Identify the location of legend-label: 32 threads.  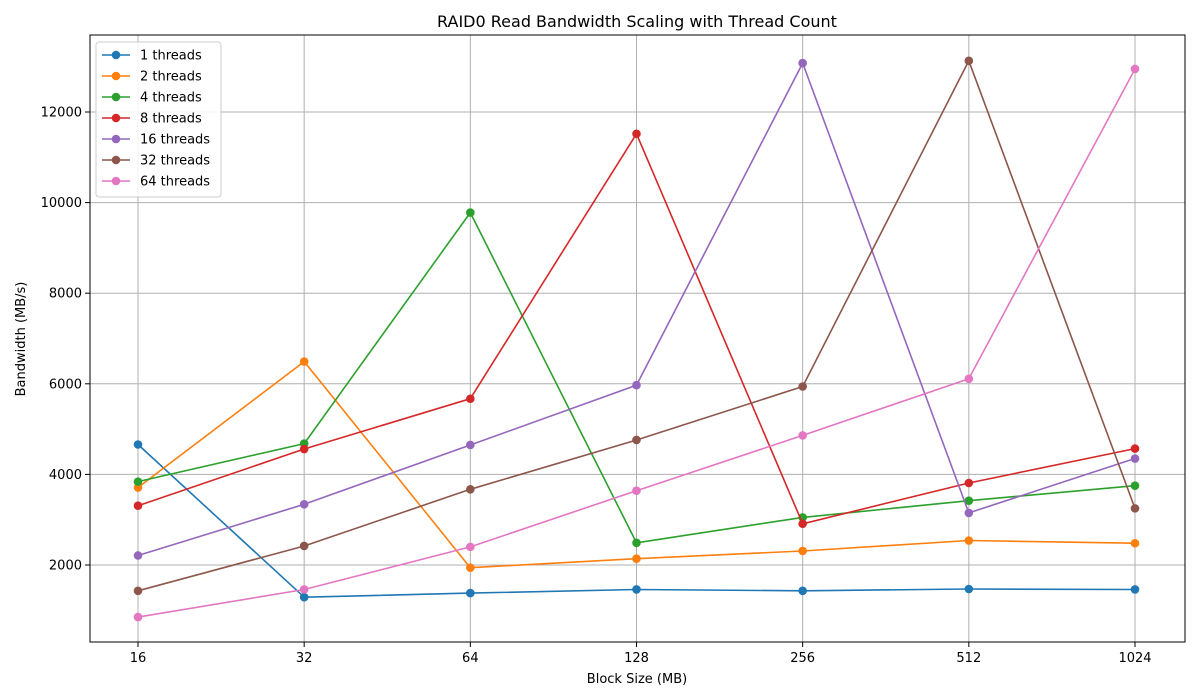
(175, 161).